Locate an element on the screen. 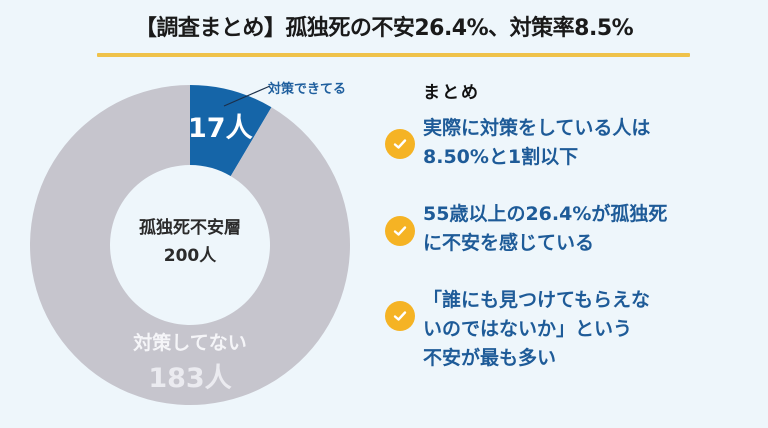 The height and width of the screenshot is (428, 768). title-underline is located at coordinates (393, 55).